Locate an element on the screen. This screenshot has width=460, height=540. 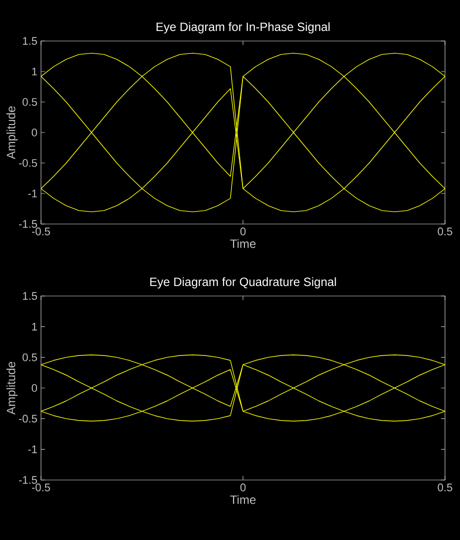
chart-title: Eye Diagram for Quadrature Signal is located at coordinates (243, 282).